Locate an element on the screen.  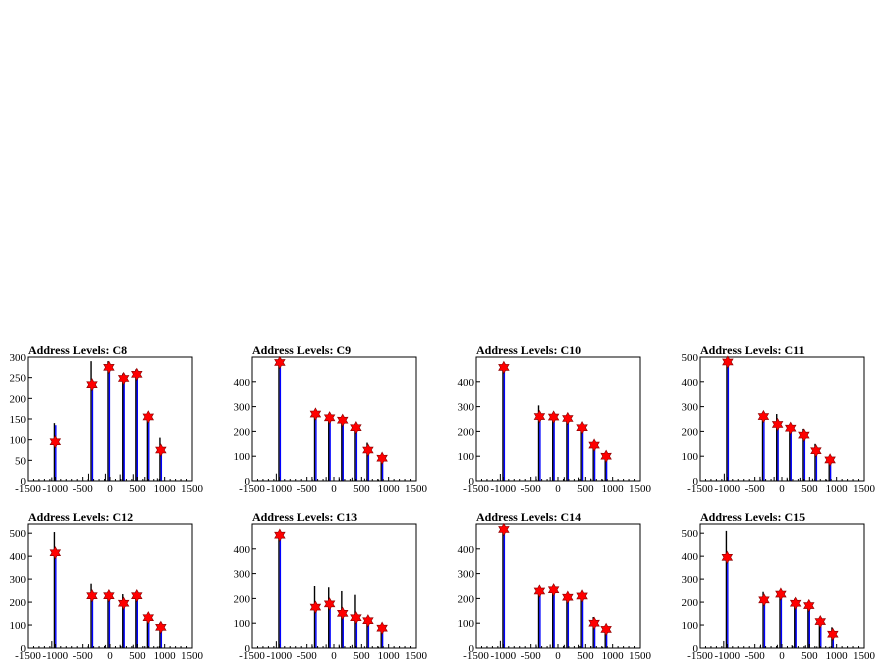
y-tick-label: 500 is located at coordinates (690, 358).